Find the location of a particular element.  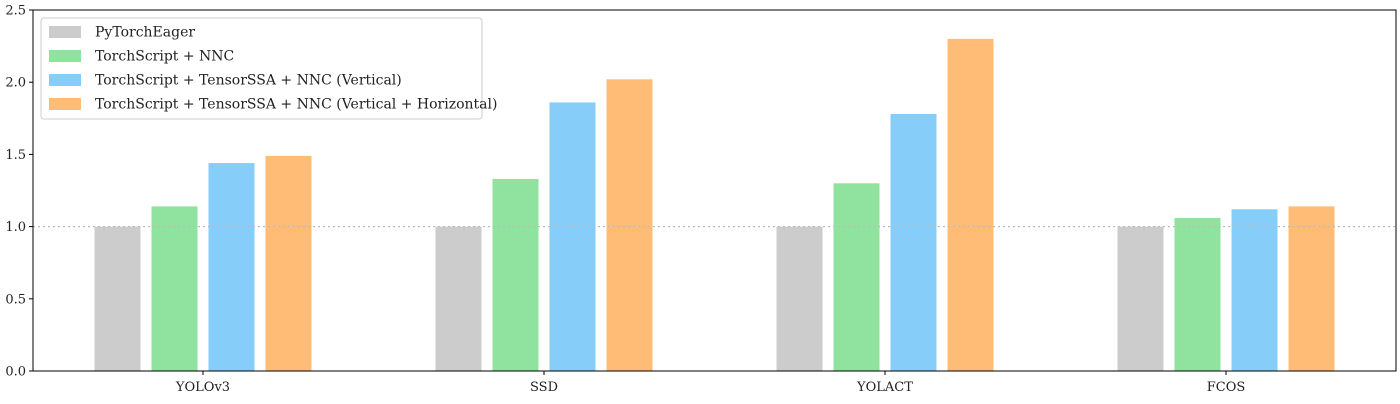

y-tick-label: 0.0 is located at coordinates (15, 372).